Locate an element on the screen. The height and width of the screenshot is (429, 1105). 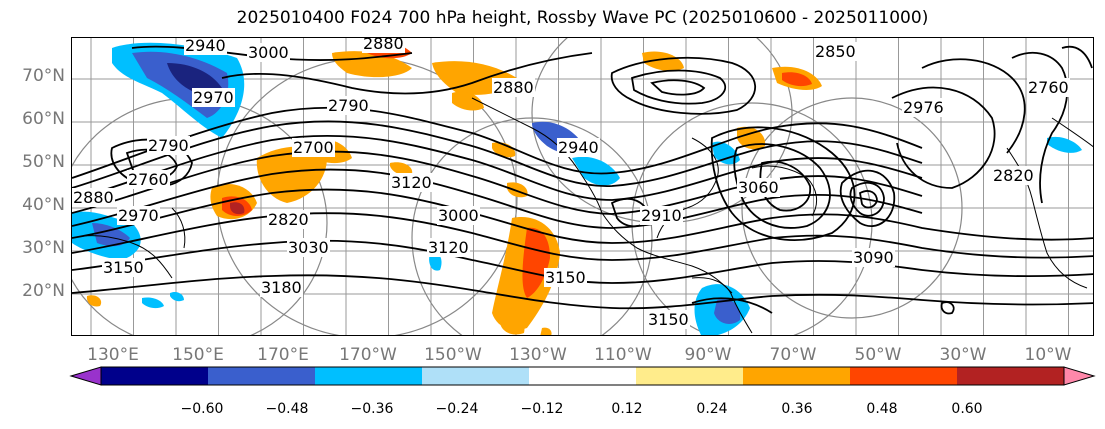
lon-label: 30°W is located at coordinates (963, 355).